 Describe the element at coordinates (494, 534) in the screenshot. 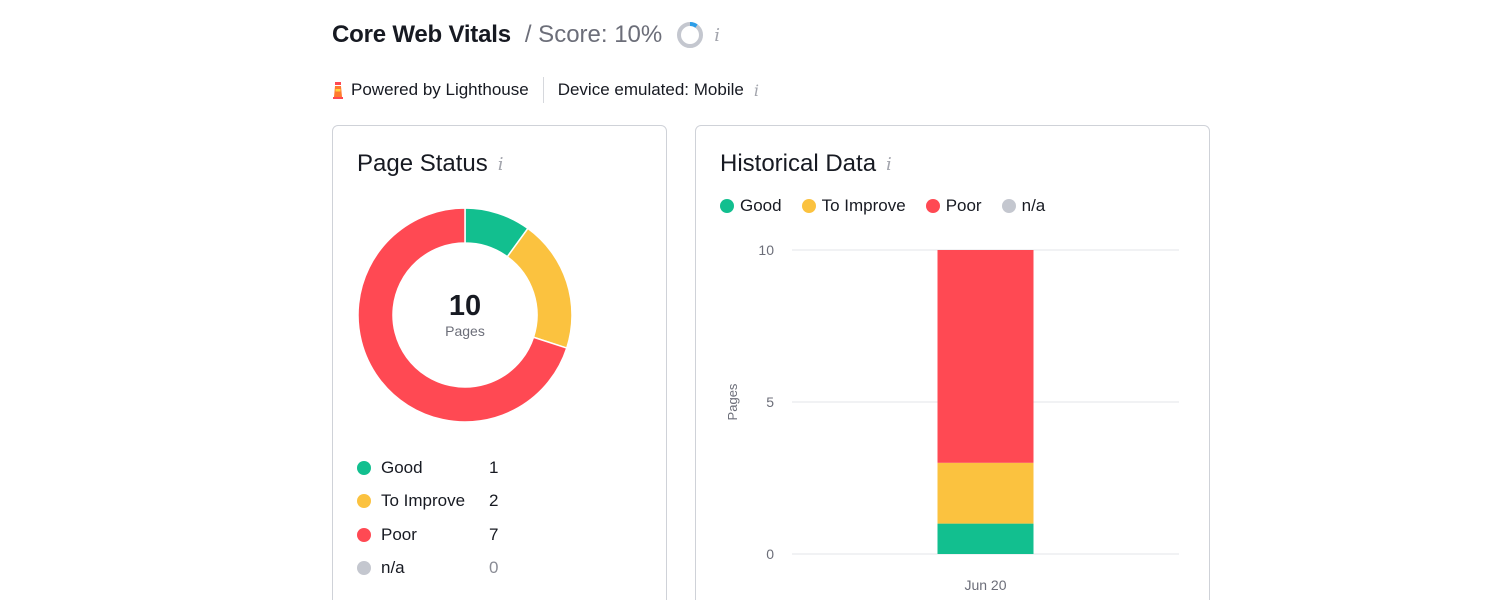

I see `legend-count: 7` at that location.